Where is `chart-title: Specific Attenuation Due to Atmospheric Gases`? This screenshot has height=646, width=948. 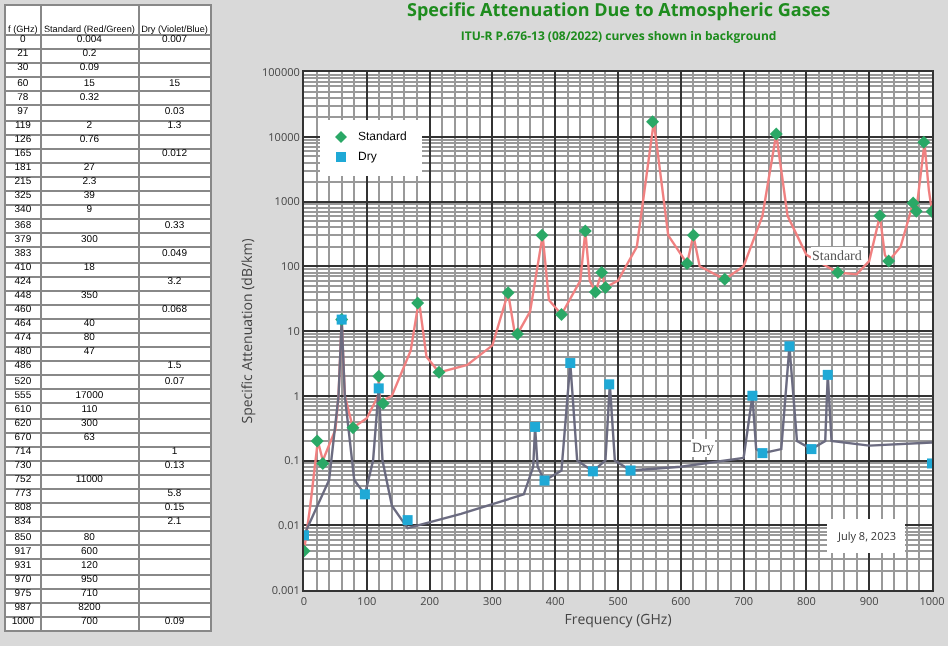
chart-title: Specific Attenuation Due to Atmospheric Gases is located at coordinates (619, 11).